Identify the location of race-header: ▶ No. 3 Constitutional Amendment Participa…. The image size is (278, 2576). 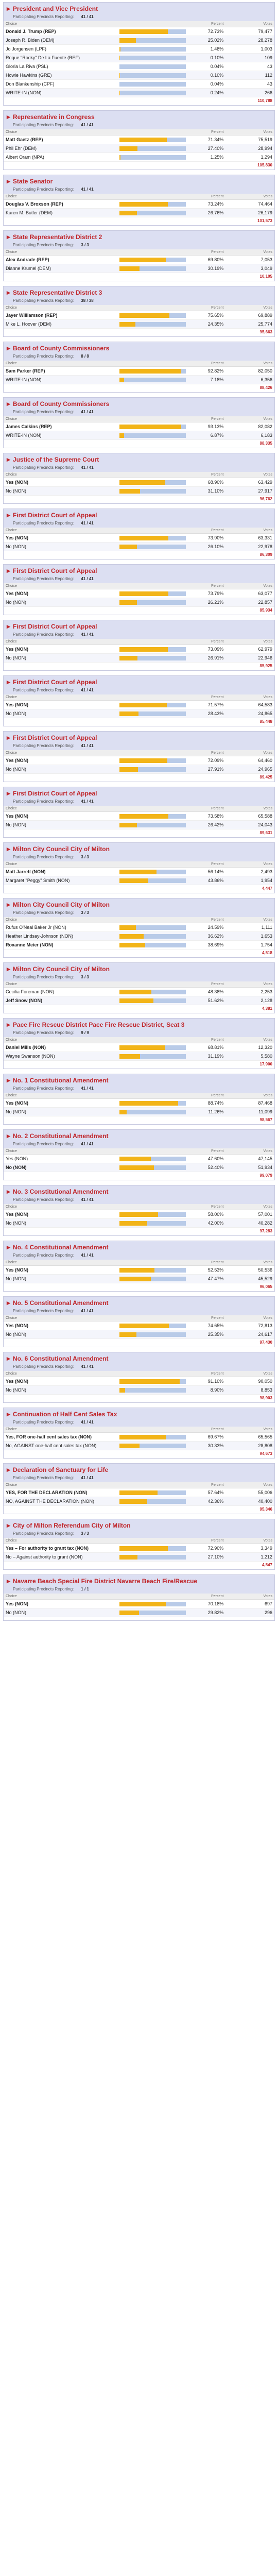
(139, 1195).